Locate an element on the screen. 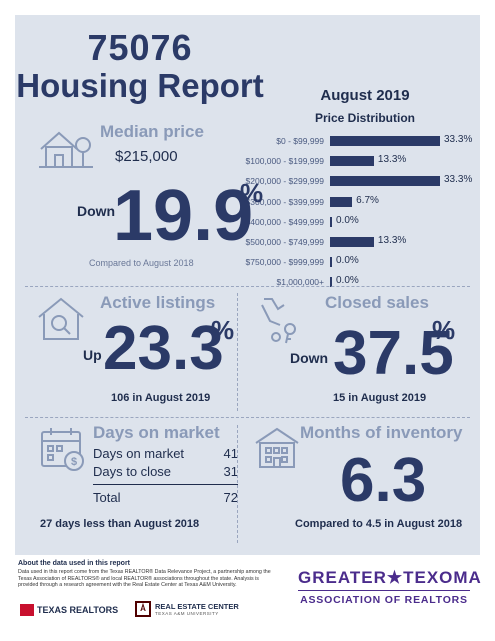  zip-code: 75076 is located at coordinates (140, 47).